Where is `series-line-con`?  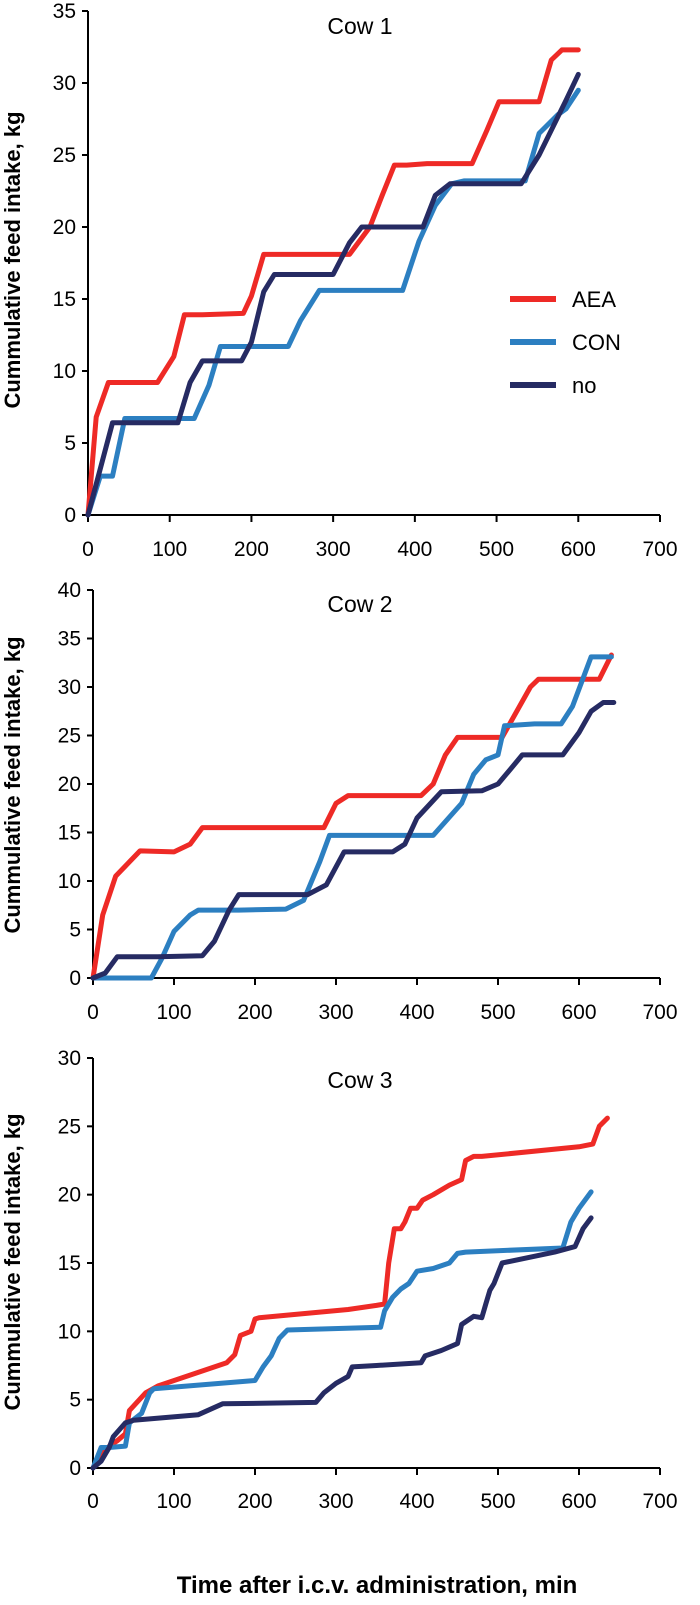 series-line-con is located at coordinates (342, 1330).